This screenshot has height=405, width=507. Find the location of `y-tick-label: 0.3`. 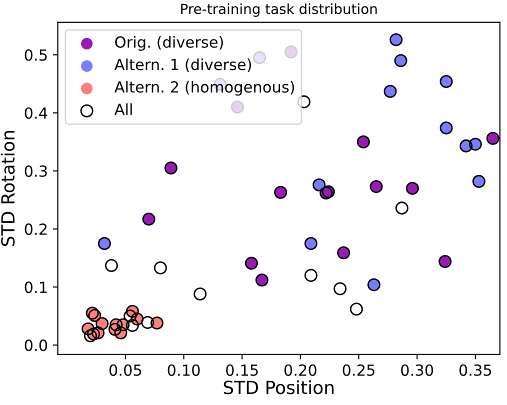

y-tick-label: 0.3 is located at coordinates (35, 171).